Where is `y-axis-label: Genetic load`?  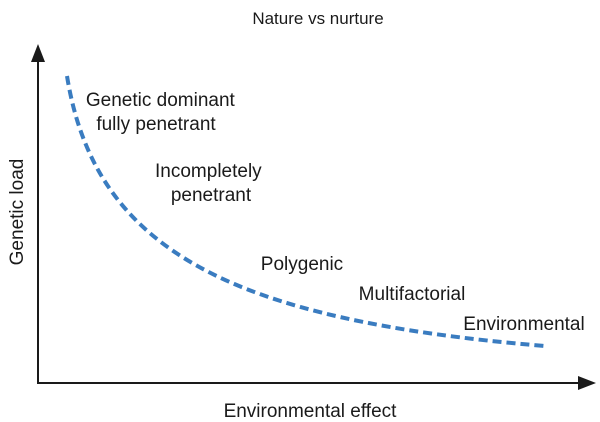 y-axis-label: Genetic load is located at coordinates (17, 212).